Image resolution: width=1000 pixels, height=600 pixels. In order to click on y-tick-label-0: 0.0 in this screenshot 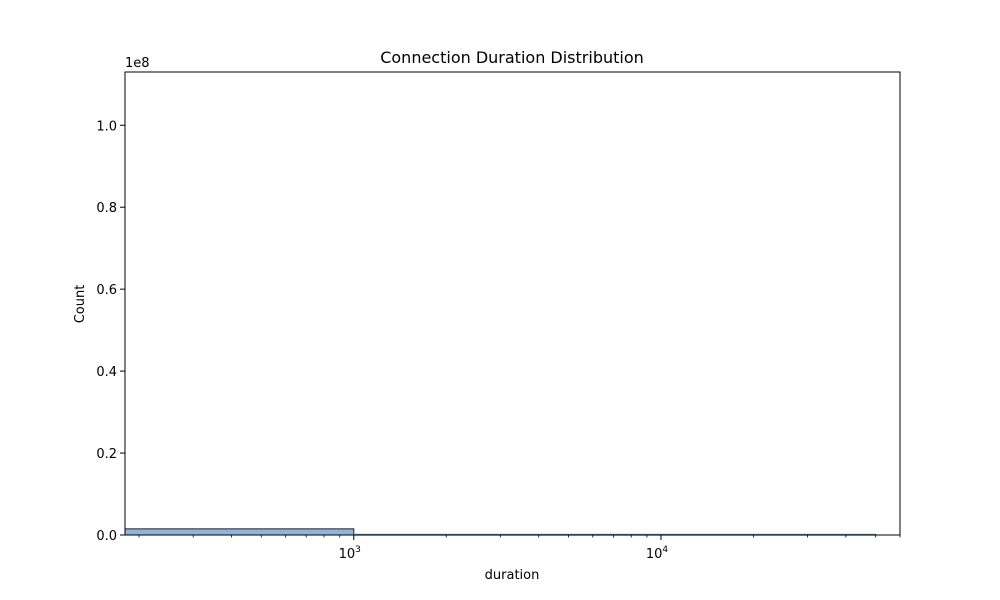, I will do `click(106, 536)`.